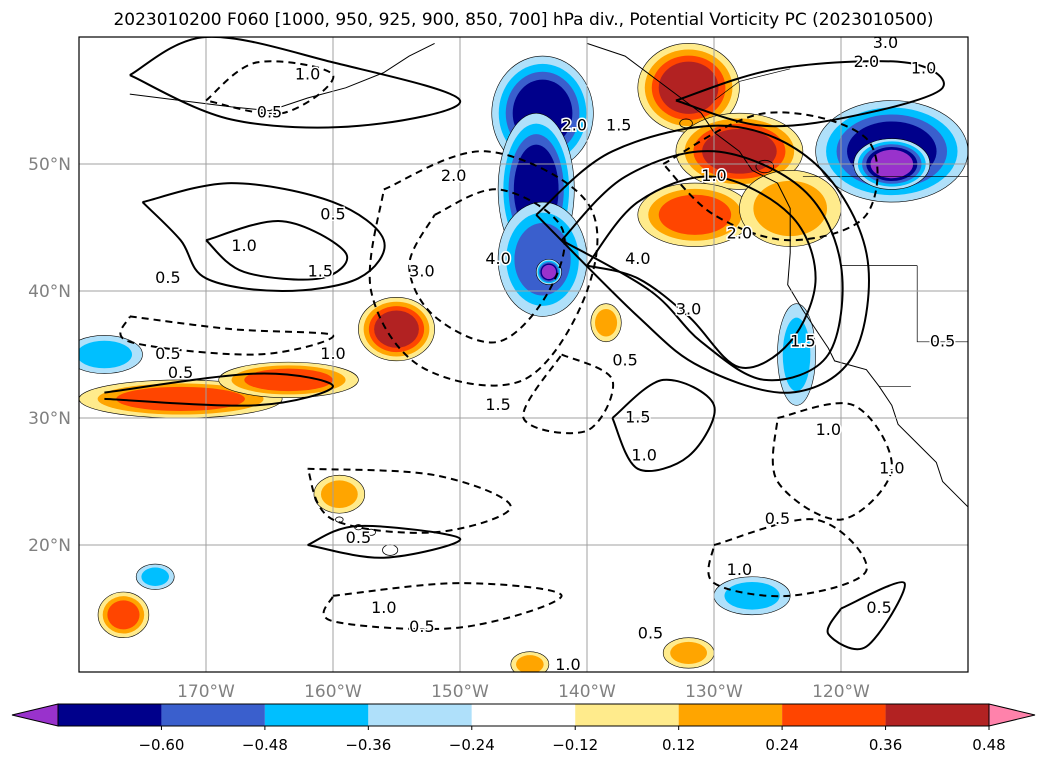  What do you see at coordinates (421, 626) in the screenshot?
I see `contour-label-24: 0.5` at bounding box center [421, 626].